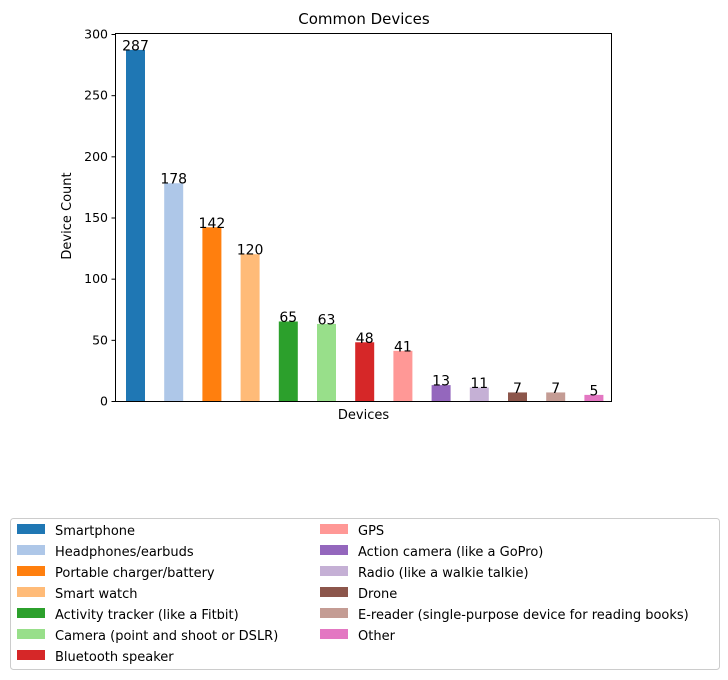 This screenshot has height=680, width=728. I want to click on y-axis-label: Device Count, so click(67, 215).